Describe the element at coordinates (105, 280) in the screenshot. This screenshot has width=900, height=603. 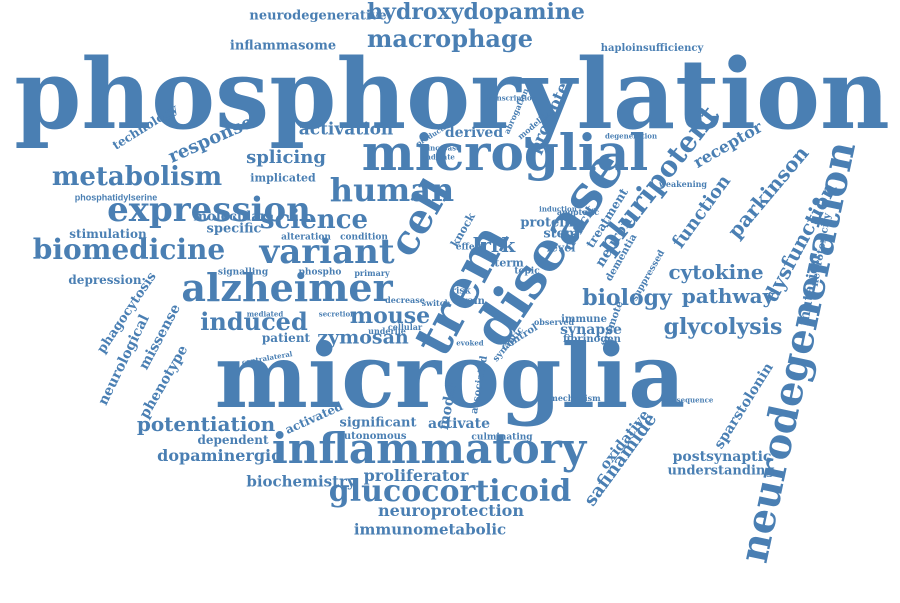
I see `word-depression: depression` at that location.